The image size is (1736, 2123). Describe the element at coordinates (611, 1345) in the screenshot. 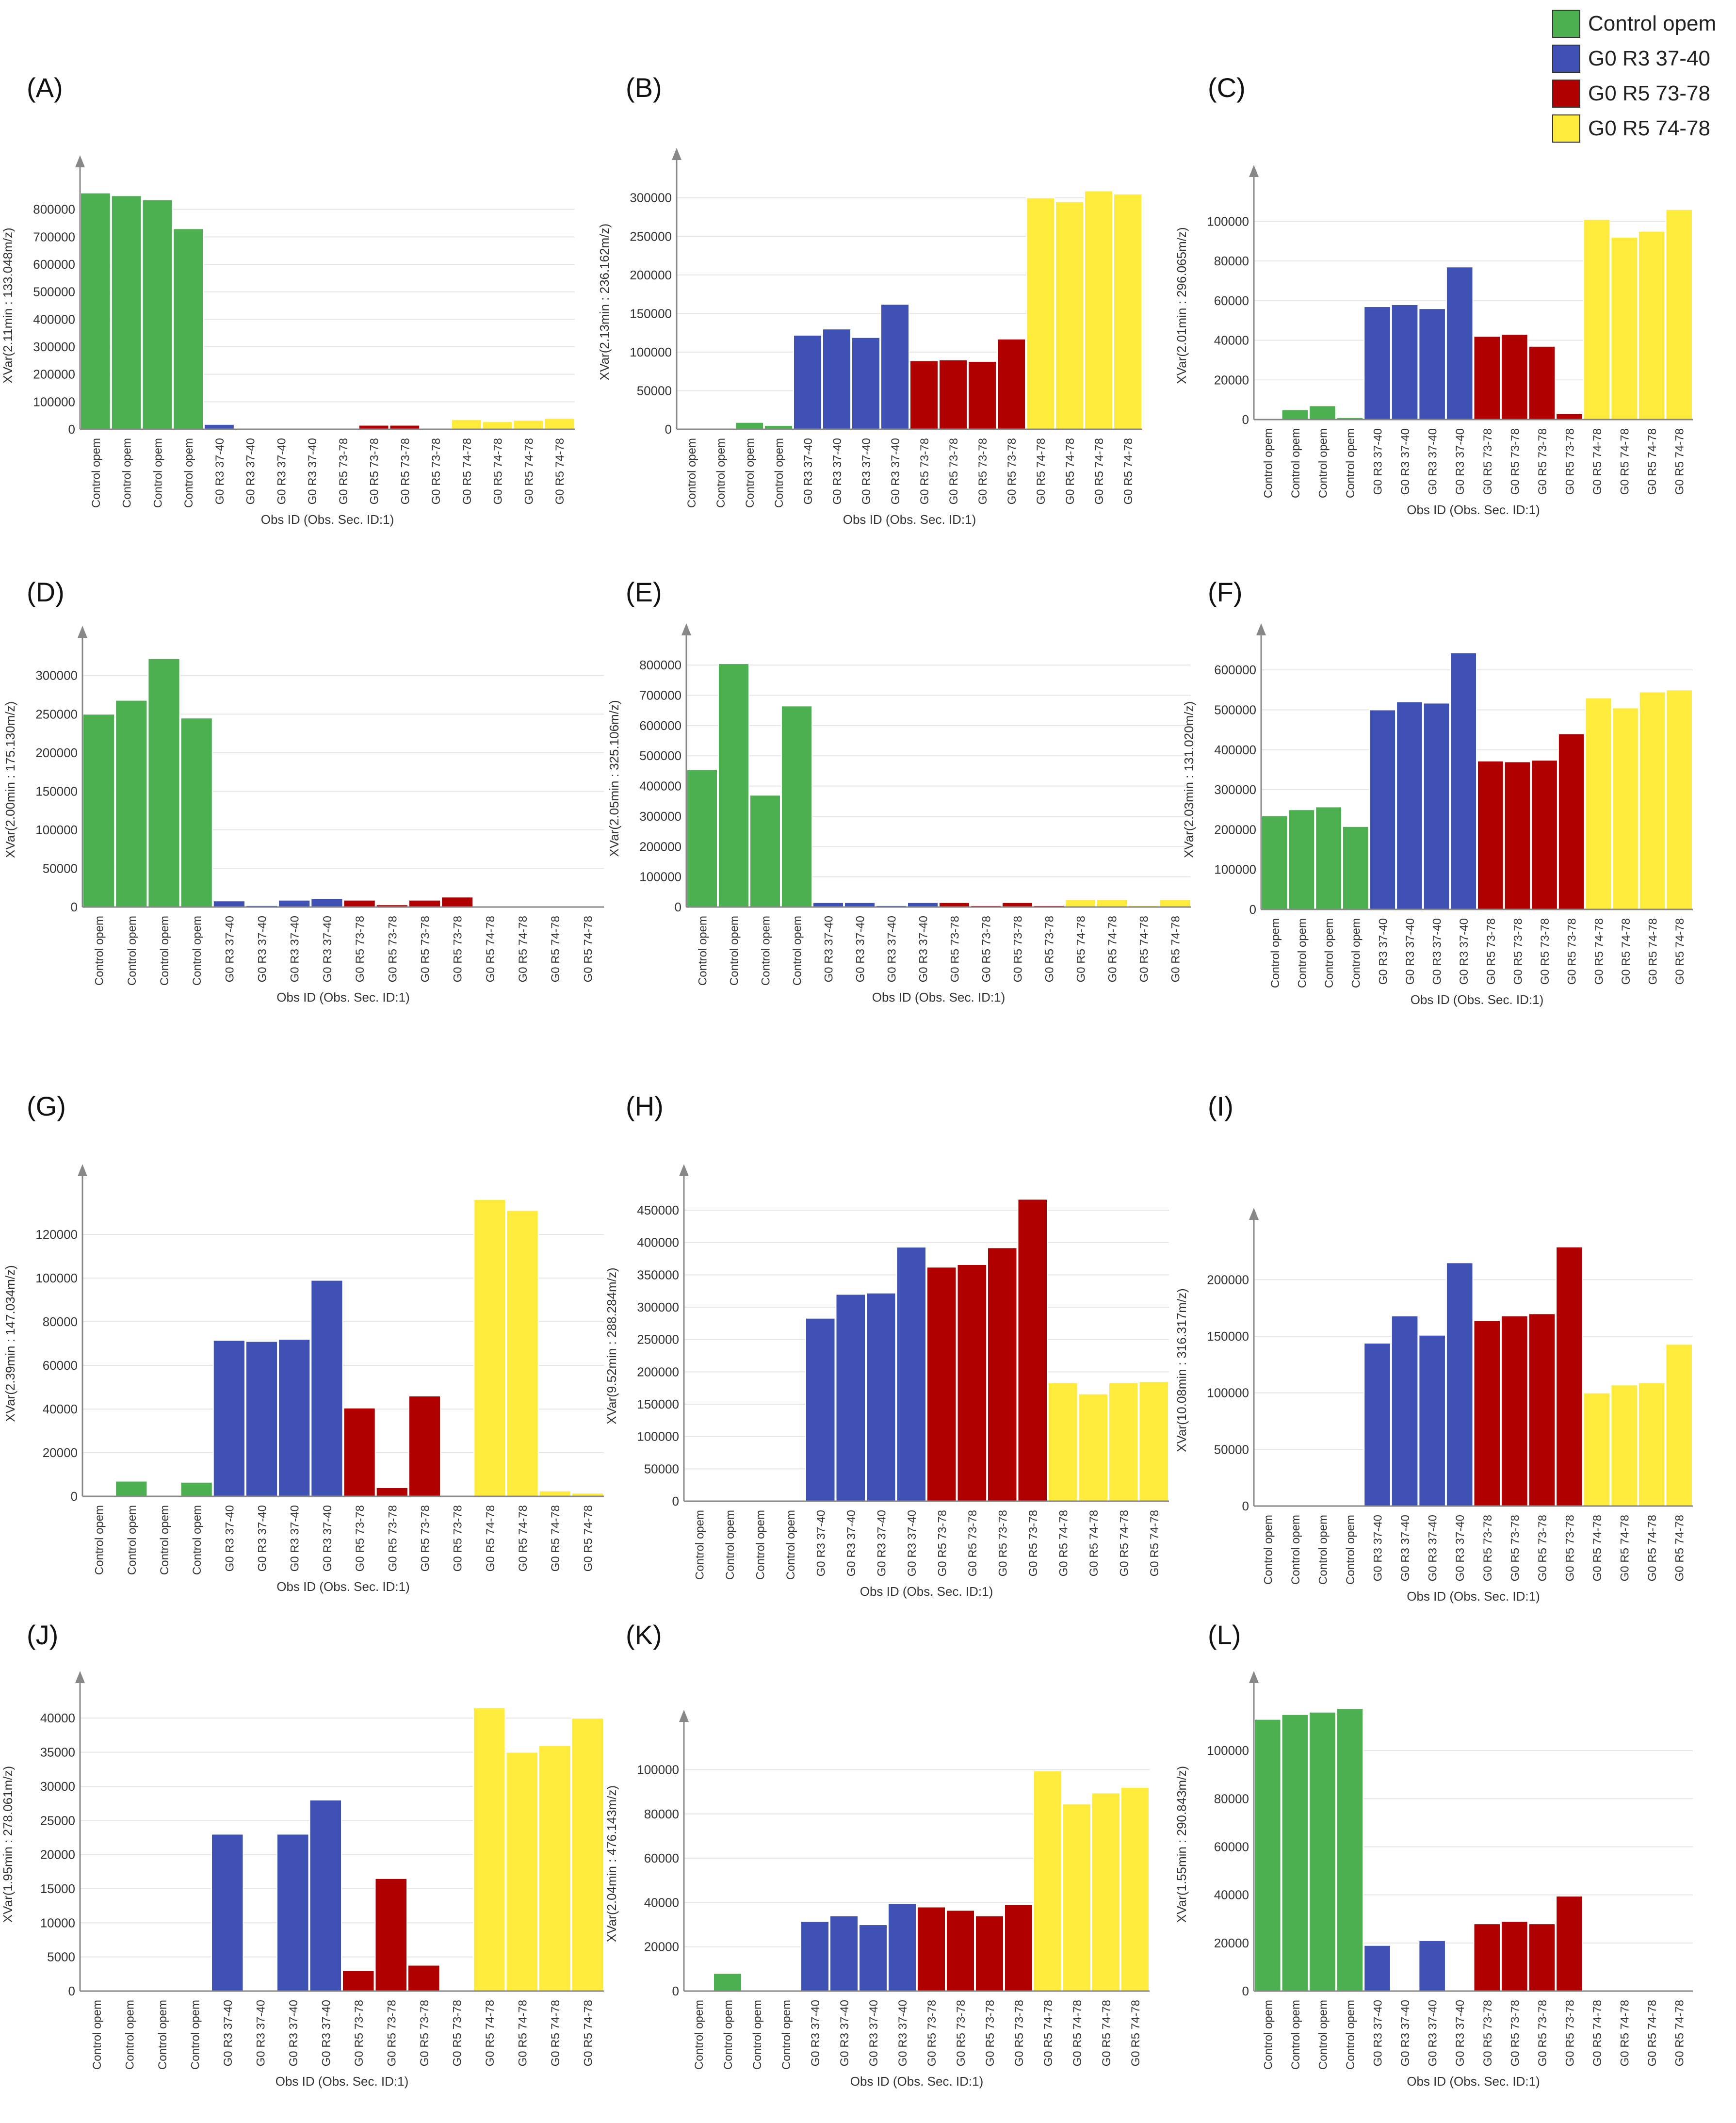

I see `y-axis-label: XVar(9.52min : 288.284m/z)` at that location.